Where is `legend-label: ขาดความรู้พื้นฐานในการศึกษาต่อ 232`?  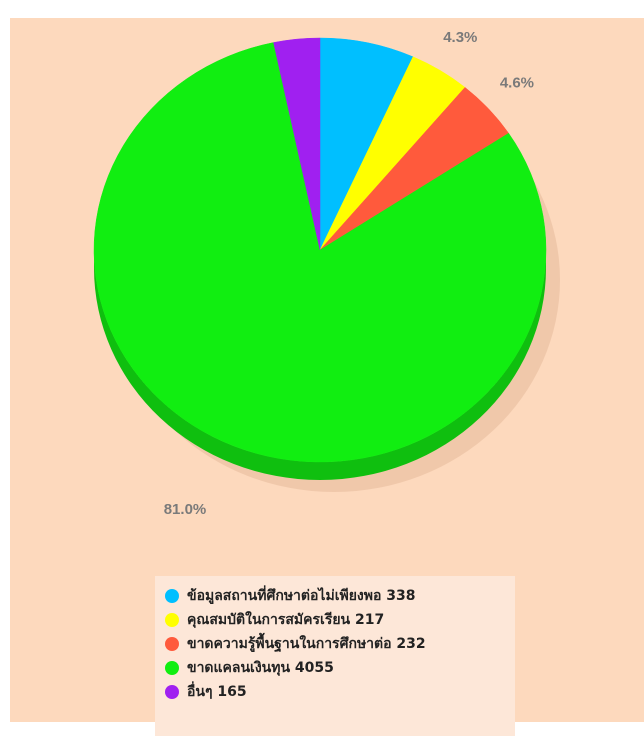 legend-label: ขาดความรู้พื้นฐานในการศึกษาต่อ 232 is located at coordinates (306, 644).